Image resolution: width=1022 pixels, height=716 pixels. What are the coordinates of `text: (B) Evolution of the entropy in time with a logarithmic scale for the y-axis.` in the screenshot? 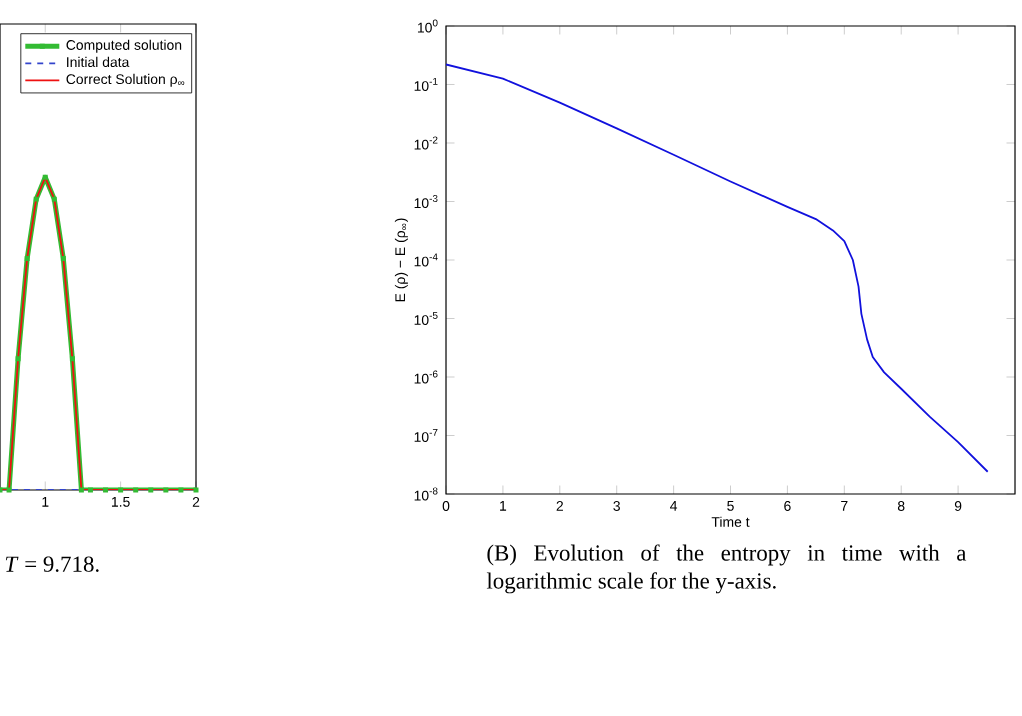 It's located at (726, 569).